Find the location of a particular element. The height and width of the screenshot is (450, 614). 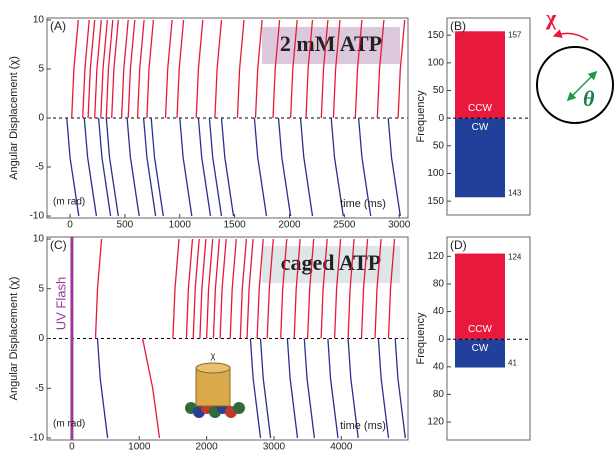

y-tick-label: 100 is located at coordinates (435, 62).